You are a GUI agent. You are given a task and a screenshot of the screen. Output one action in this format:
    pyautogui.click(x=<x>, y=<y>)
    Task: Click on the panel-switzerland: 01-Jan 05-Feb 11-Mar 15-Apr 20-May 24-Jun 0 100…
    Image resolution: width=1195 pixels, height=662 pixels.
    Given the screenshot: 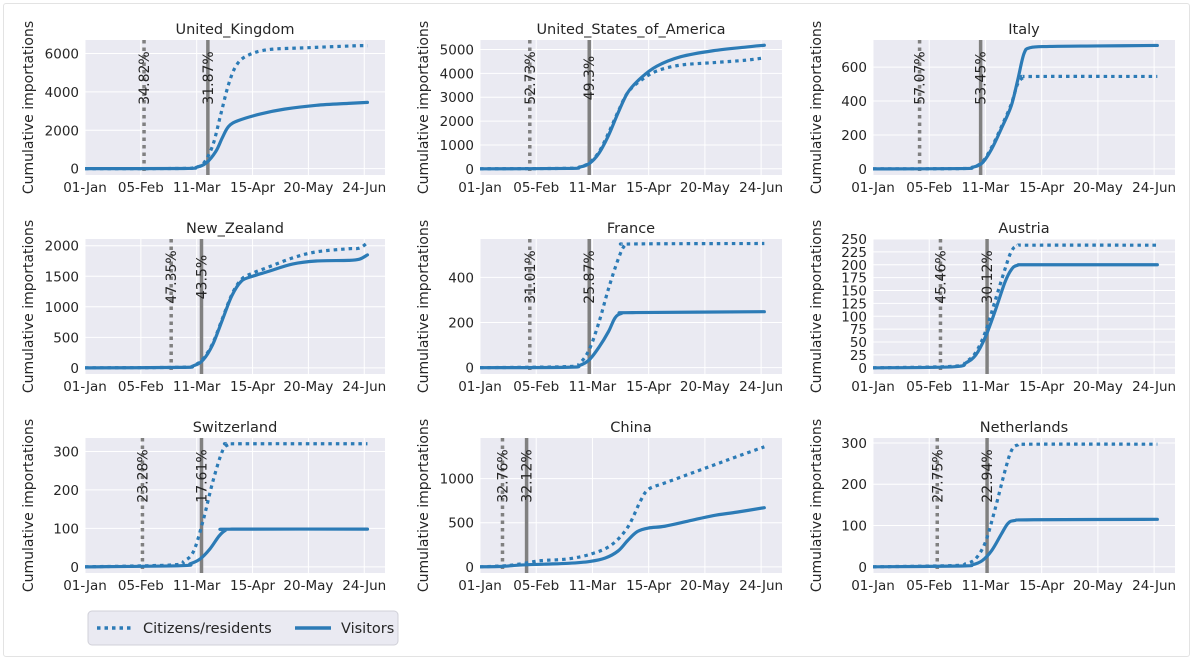 What is the action you would take?
    pyautogui.click(x=203, y=506)
    